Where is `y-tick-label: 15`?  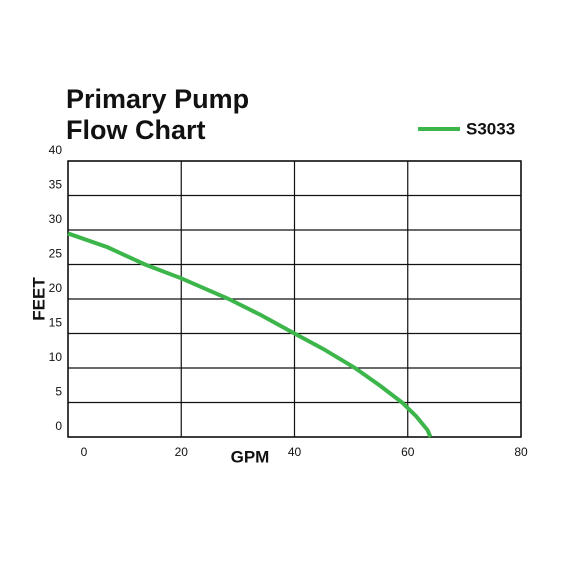 y-tick-label: 15 is located at coordinates (56, 323).